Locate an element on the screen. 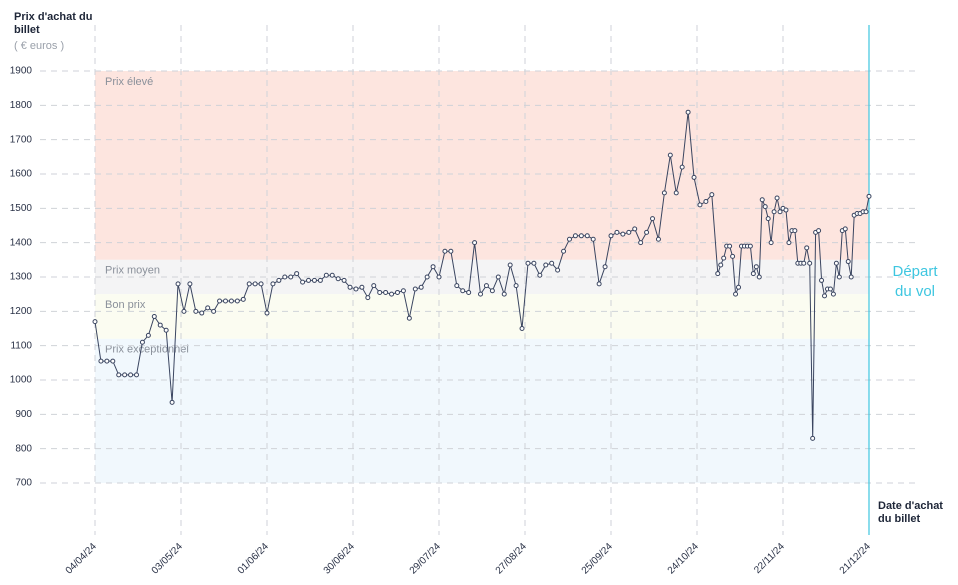  x-tick-label: 25/09/24 is located at coordinates (598, 559).